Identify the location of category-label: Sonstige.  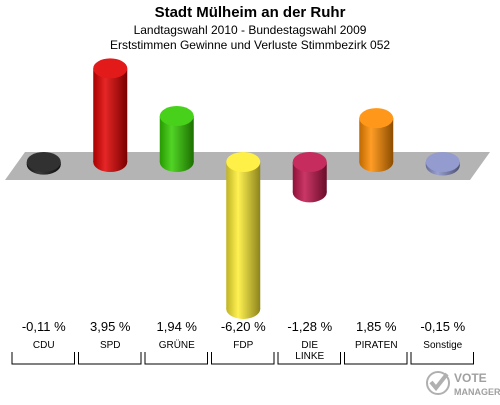
(442, 345).